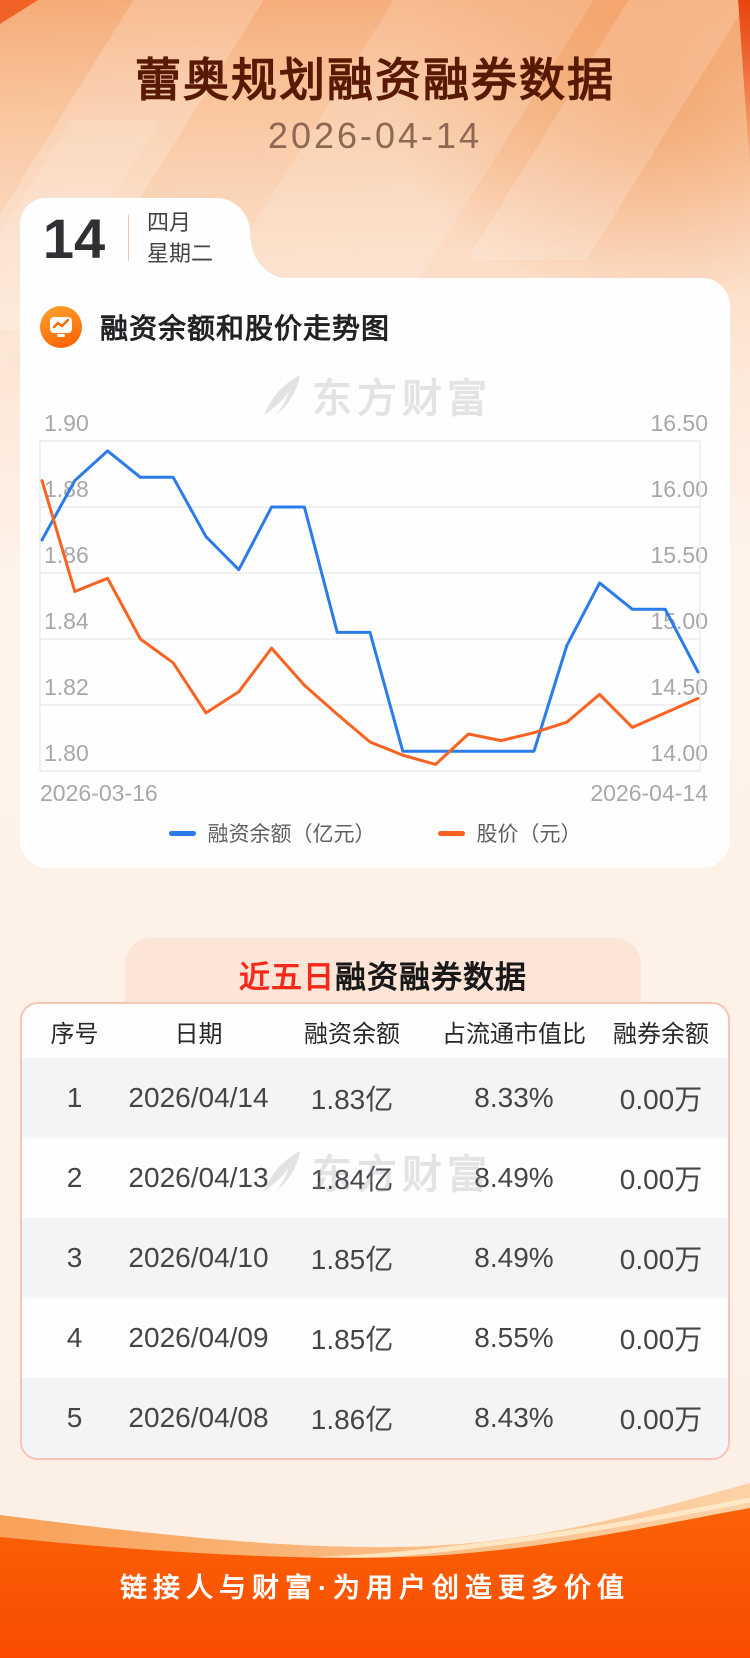  I want to click on table-header-cell: 日期, so click(198, 1034).